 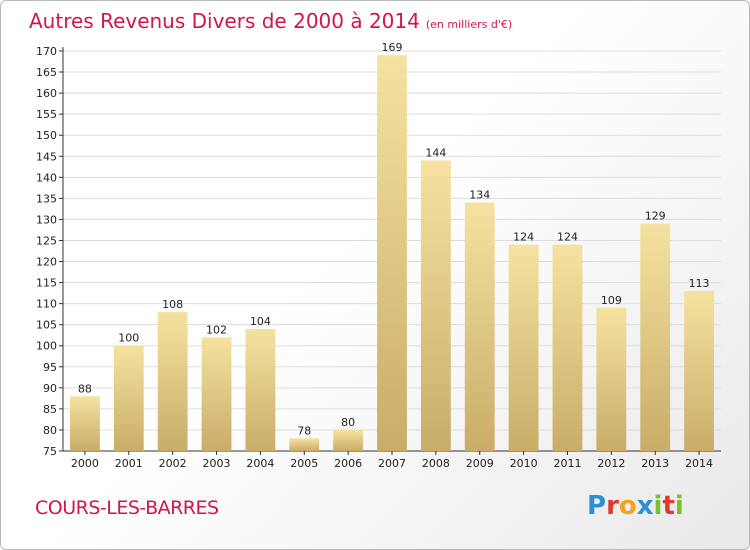 What do you see at coordinates (85, 463) in the screenshot?
I see `x-tick-label: 2000` at bounding box center [85, 463].